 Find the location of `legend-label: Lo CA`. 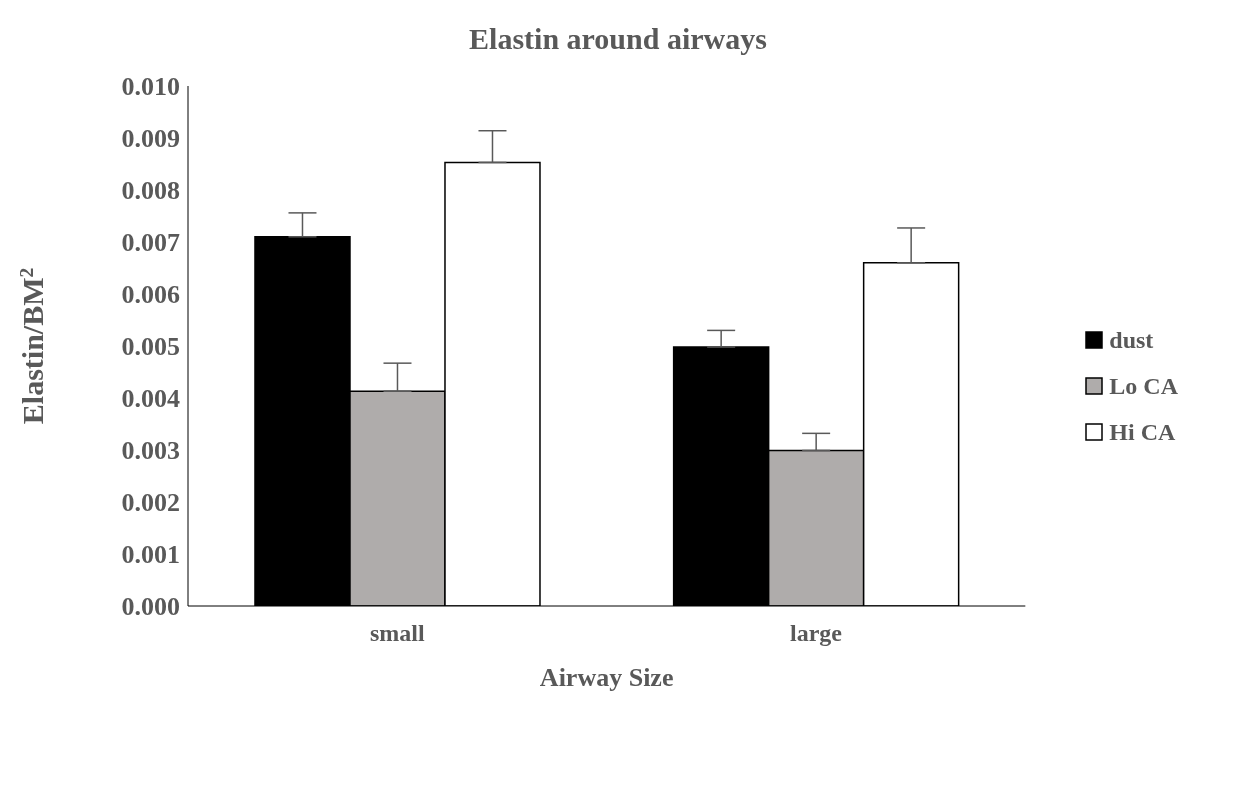

legend-label: Lo CA is located at coordinates (1143, 386).